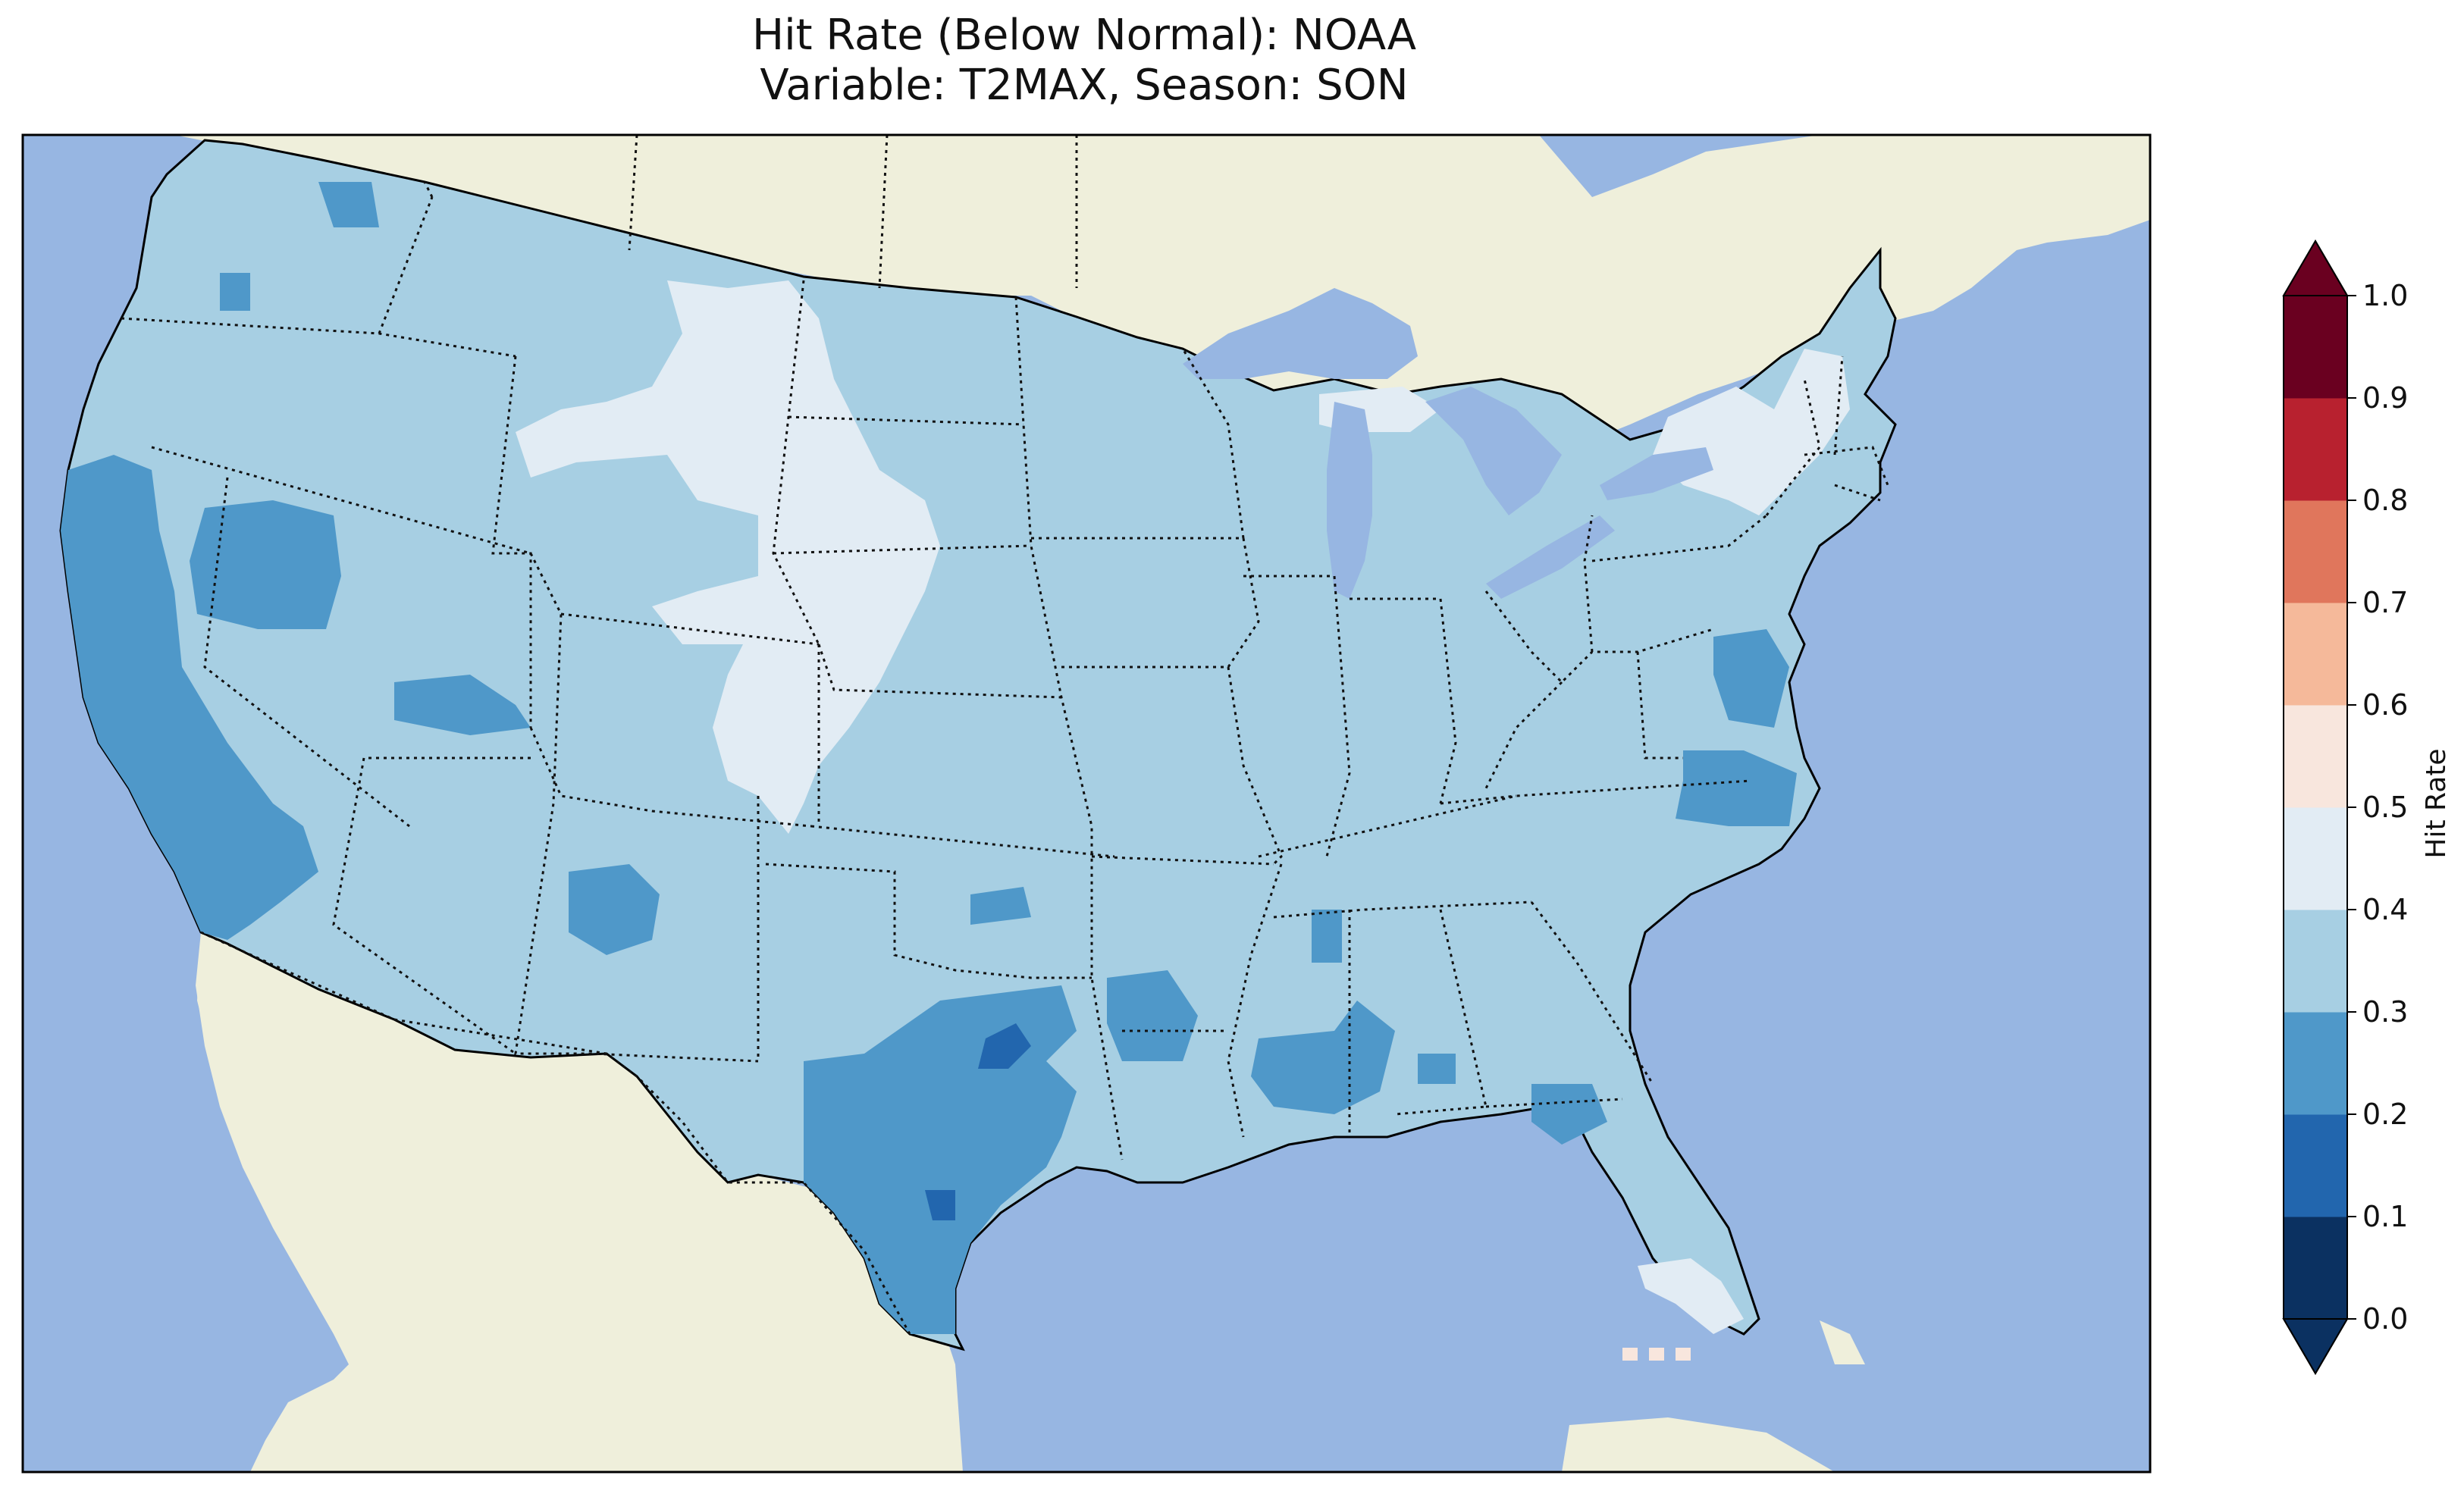 Image resolution: width=2464 pixels, height=1494 pixels. I want to click on colorbar-bins, so click(2315, 808).